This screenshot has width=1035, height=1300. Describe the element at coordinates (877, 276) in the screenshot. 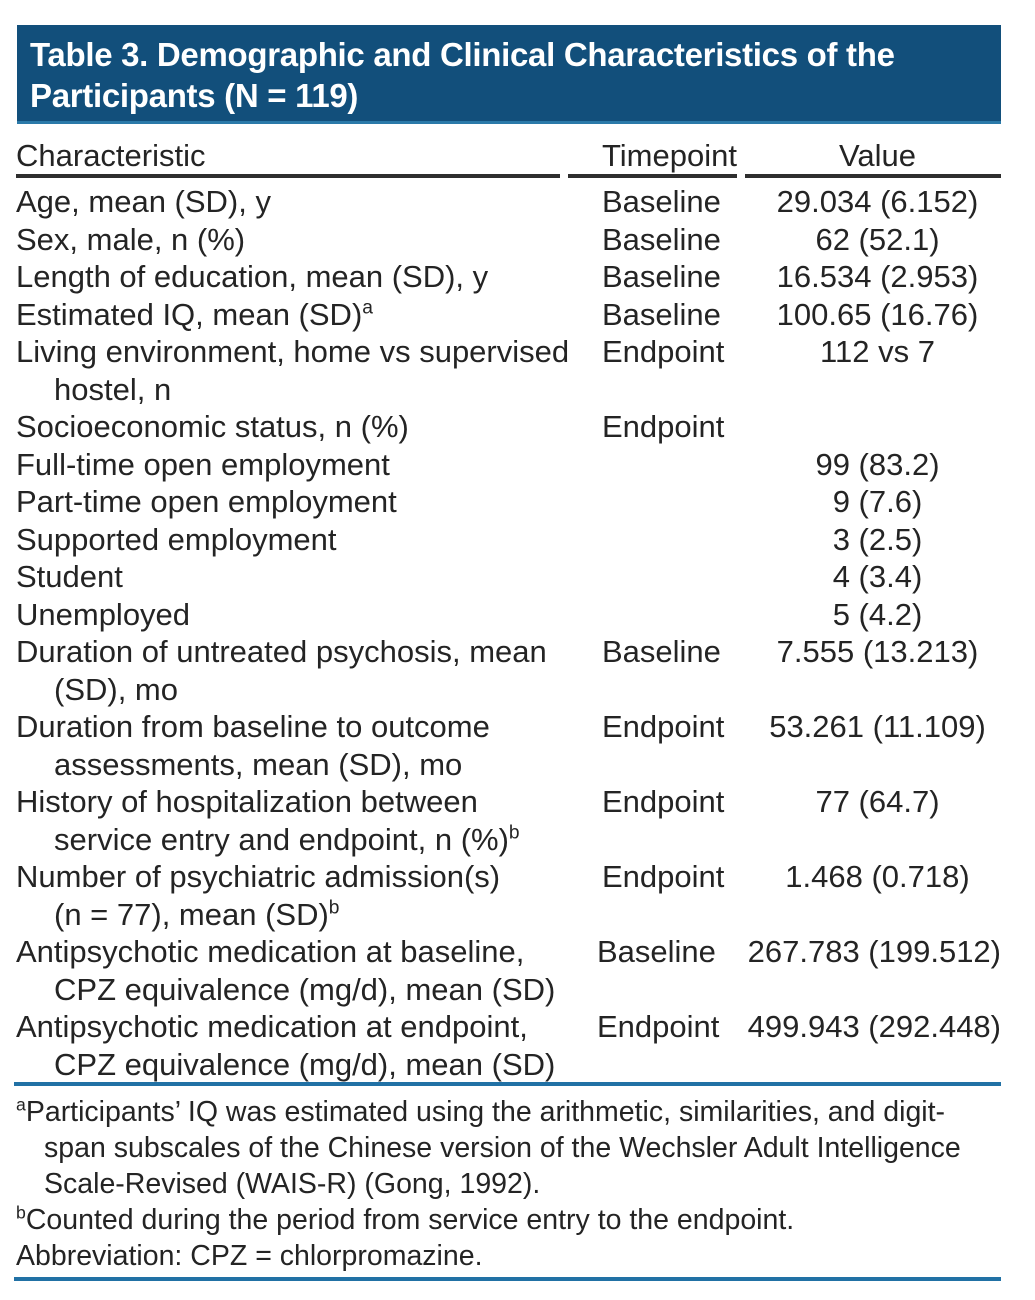

I see `cell-value: 16.534 (2.953)` at that location.